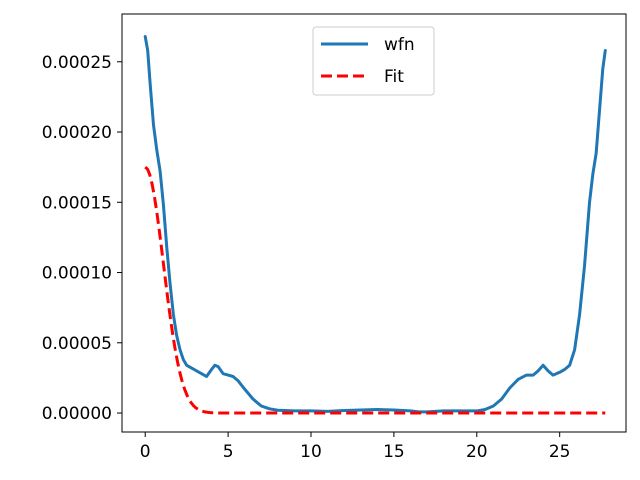 The image size is (640, 480). I want to click on legend: wfn Fit, so click(373, 61).